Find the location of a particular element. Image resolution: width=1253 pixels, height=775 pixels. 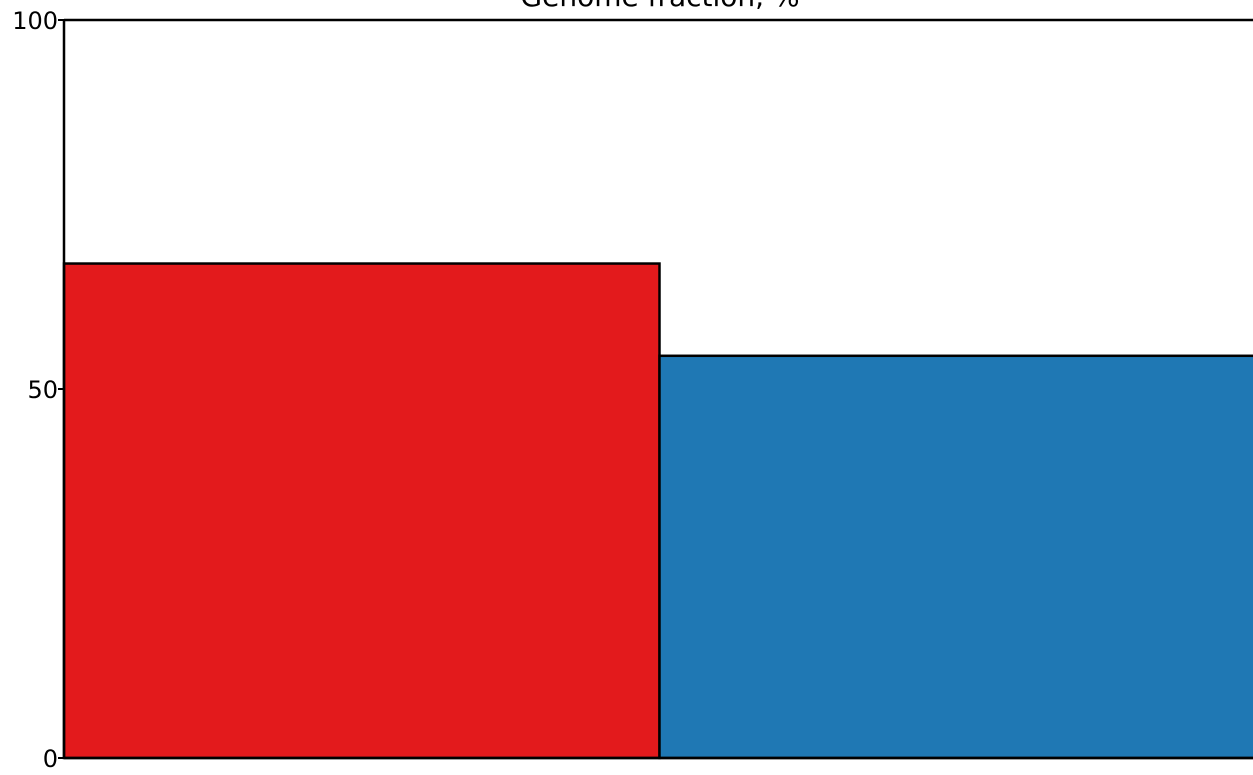

y-tick-label-1: 50 is located at coordinates (42, 390).